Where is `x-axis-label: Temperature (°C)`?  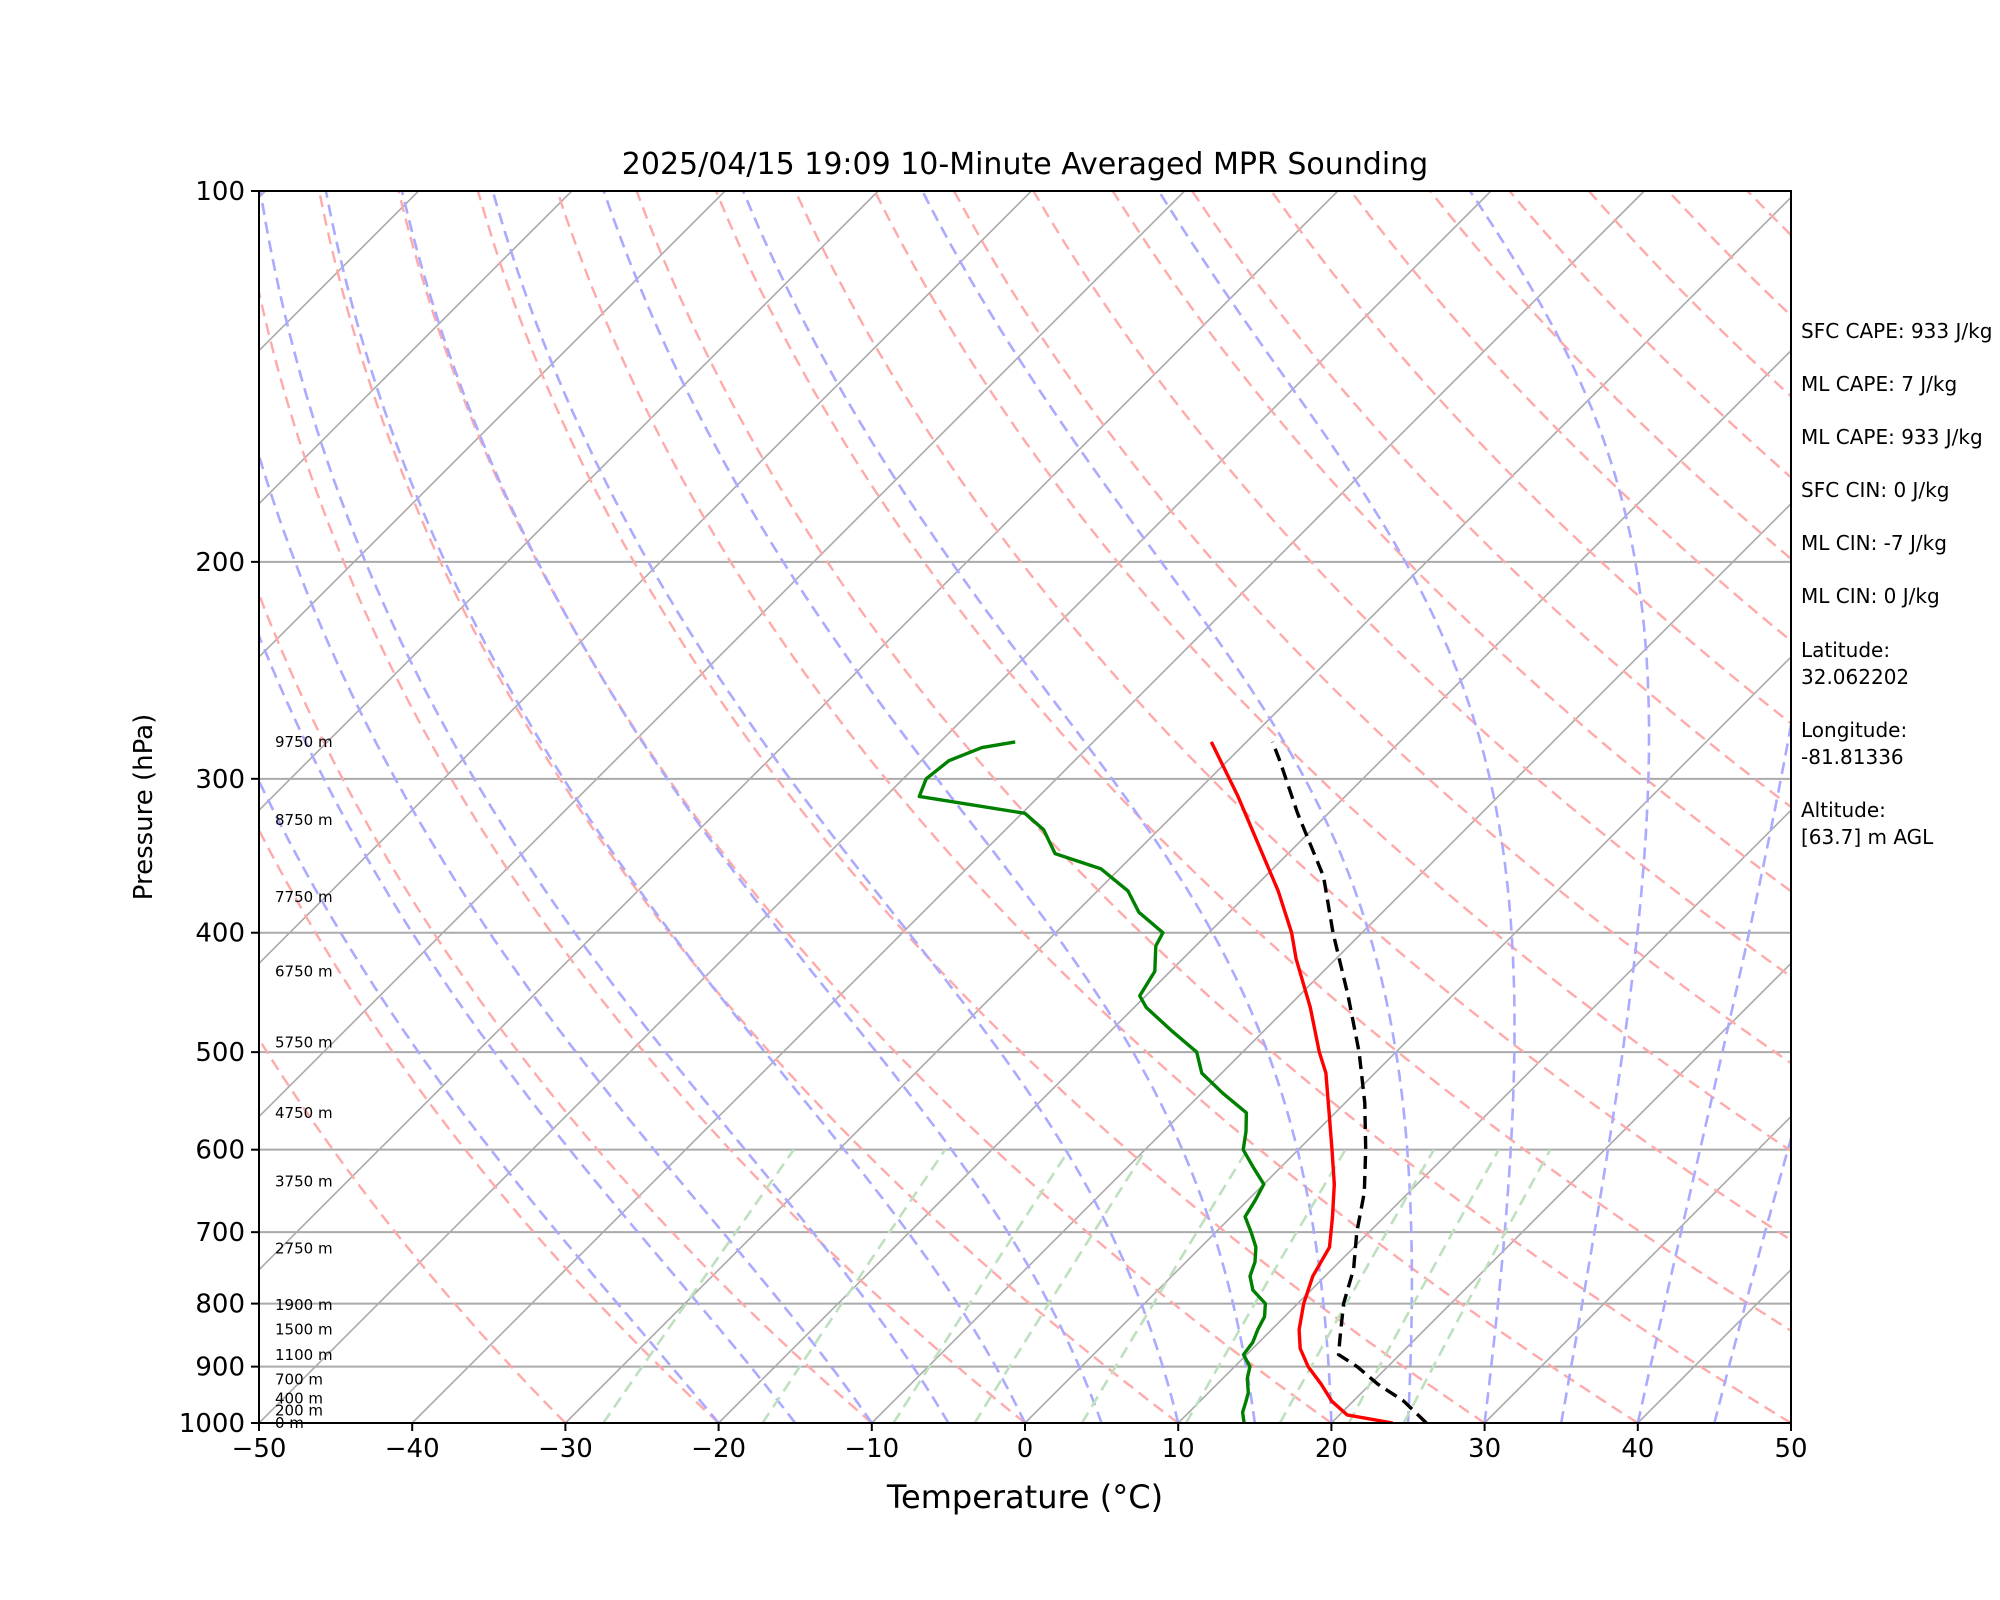
x-axis-label: Temperature (°C) is located at coordinates (1024, 1497).